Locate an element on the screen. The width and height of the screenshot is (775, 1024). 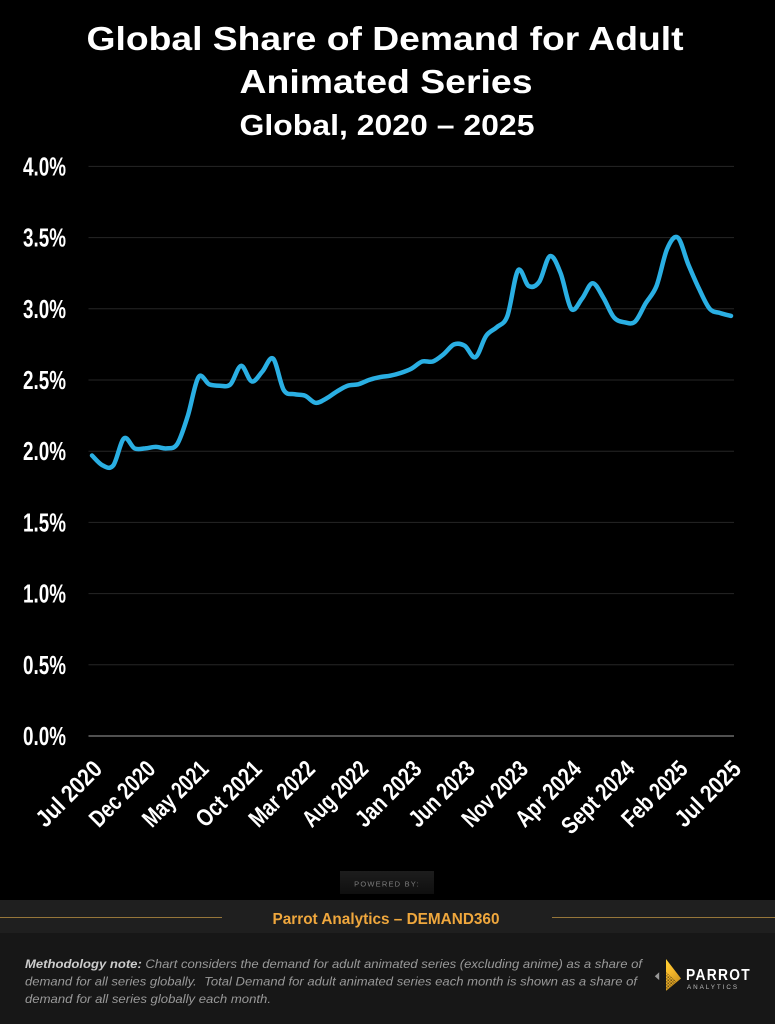
svg-text: Animated Series is located at coordinates (386, 81).